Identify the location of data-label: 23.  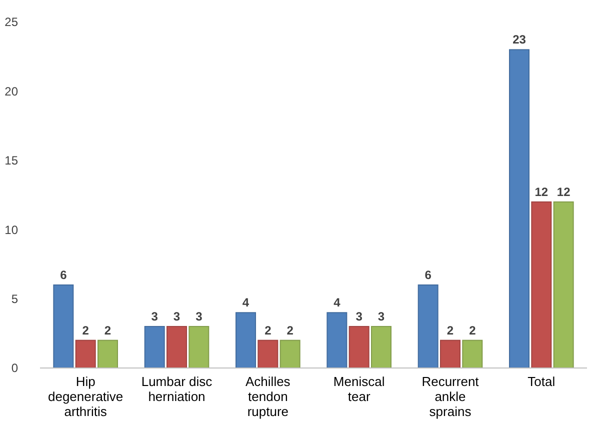
(519, 39).